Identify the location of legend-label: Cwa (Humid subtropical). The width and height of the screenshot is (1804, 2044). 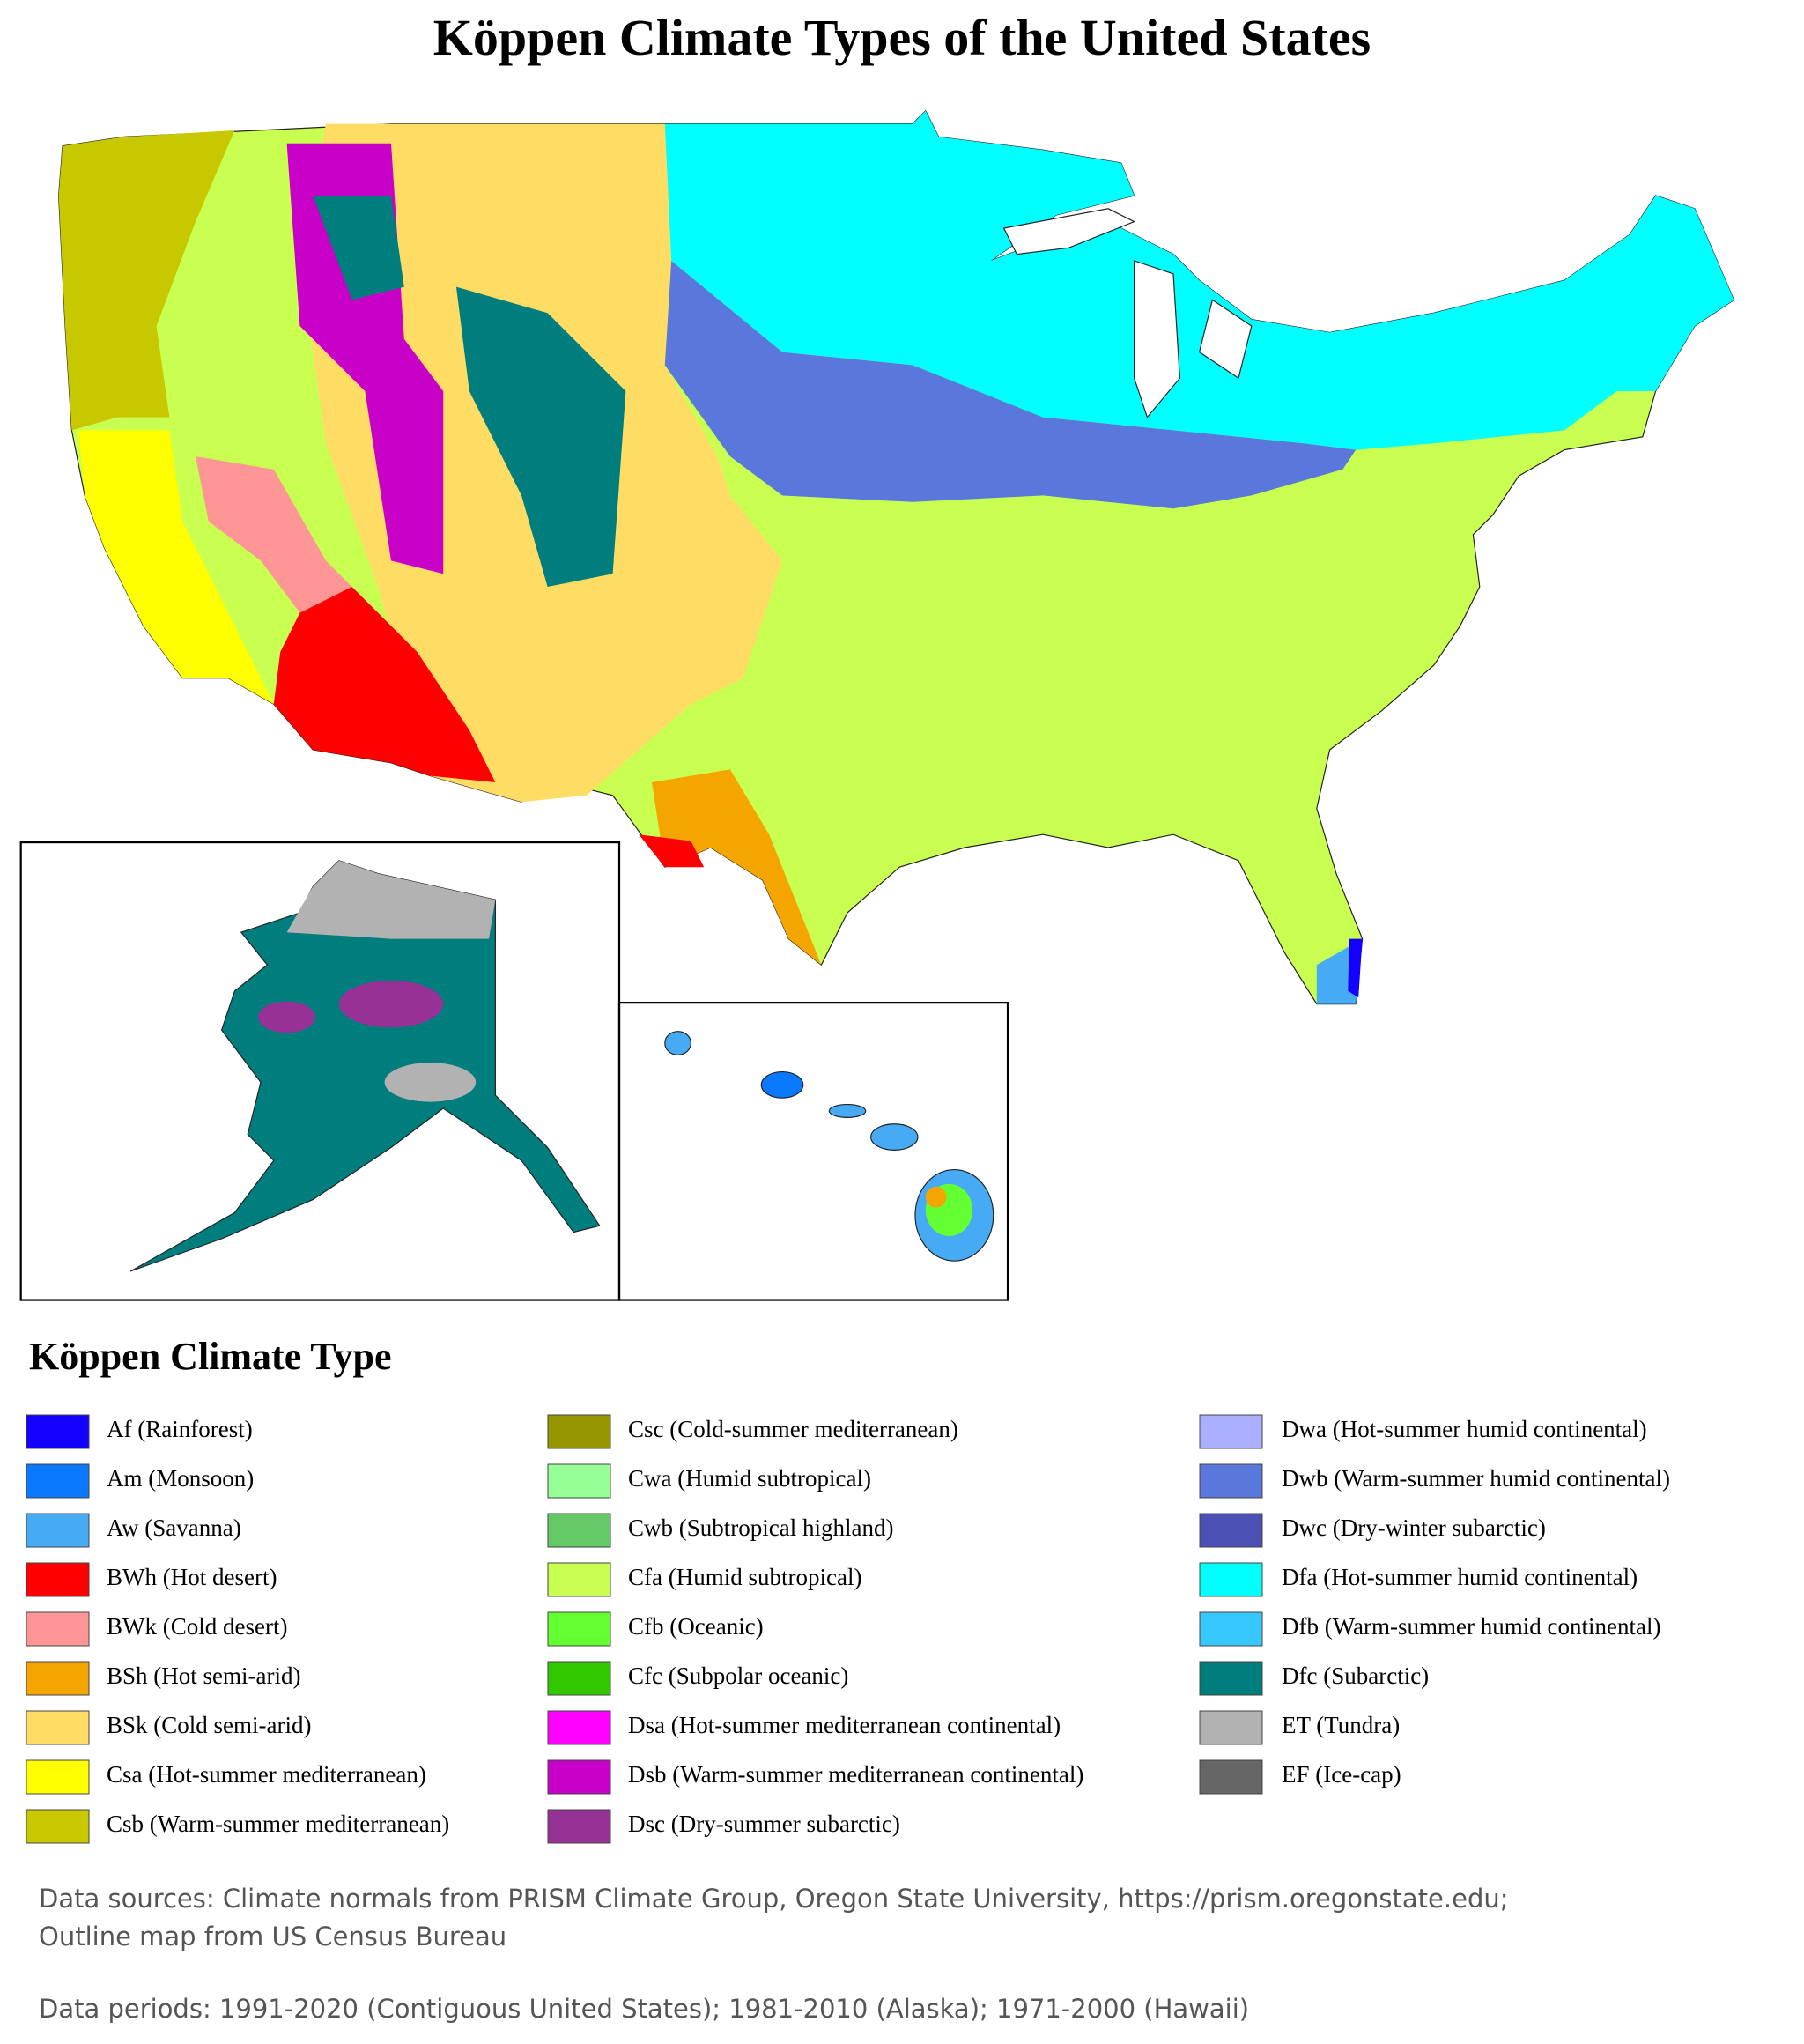
(749, 1478).